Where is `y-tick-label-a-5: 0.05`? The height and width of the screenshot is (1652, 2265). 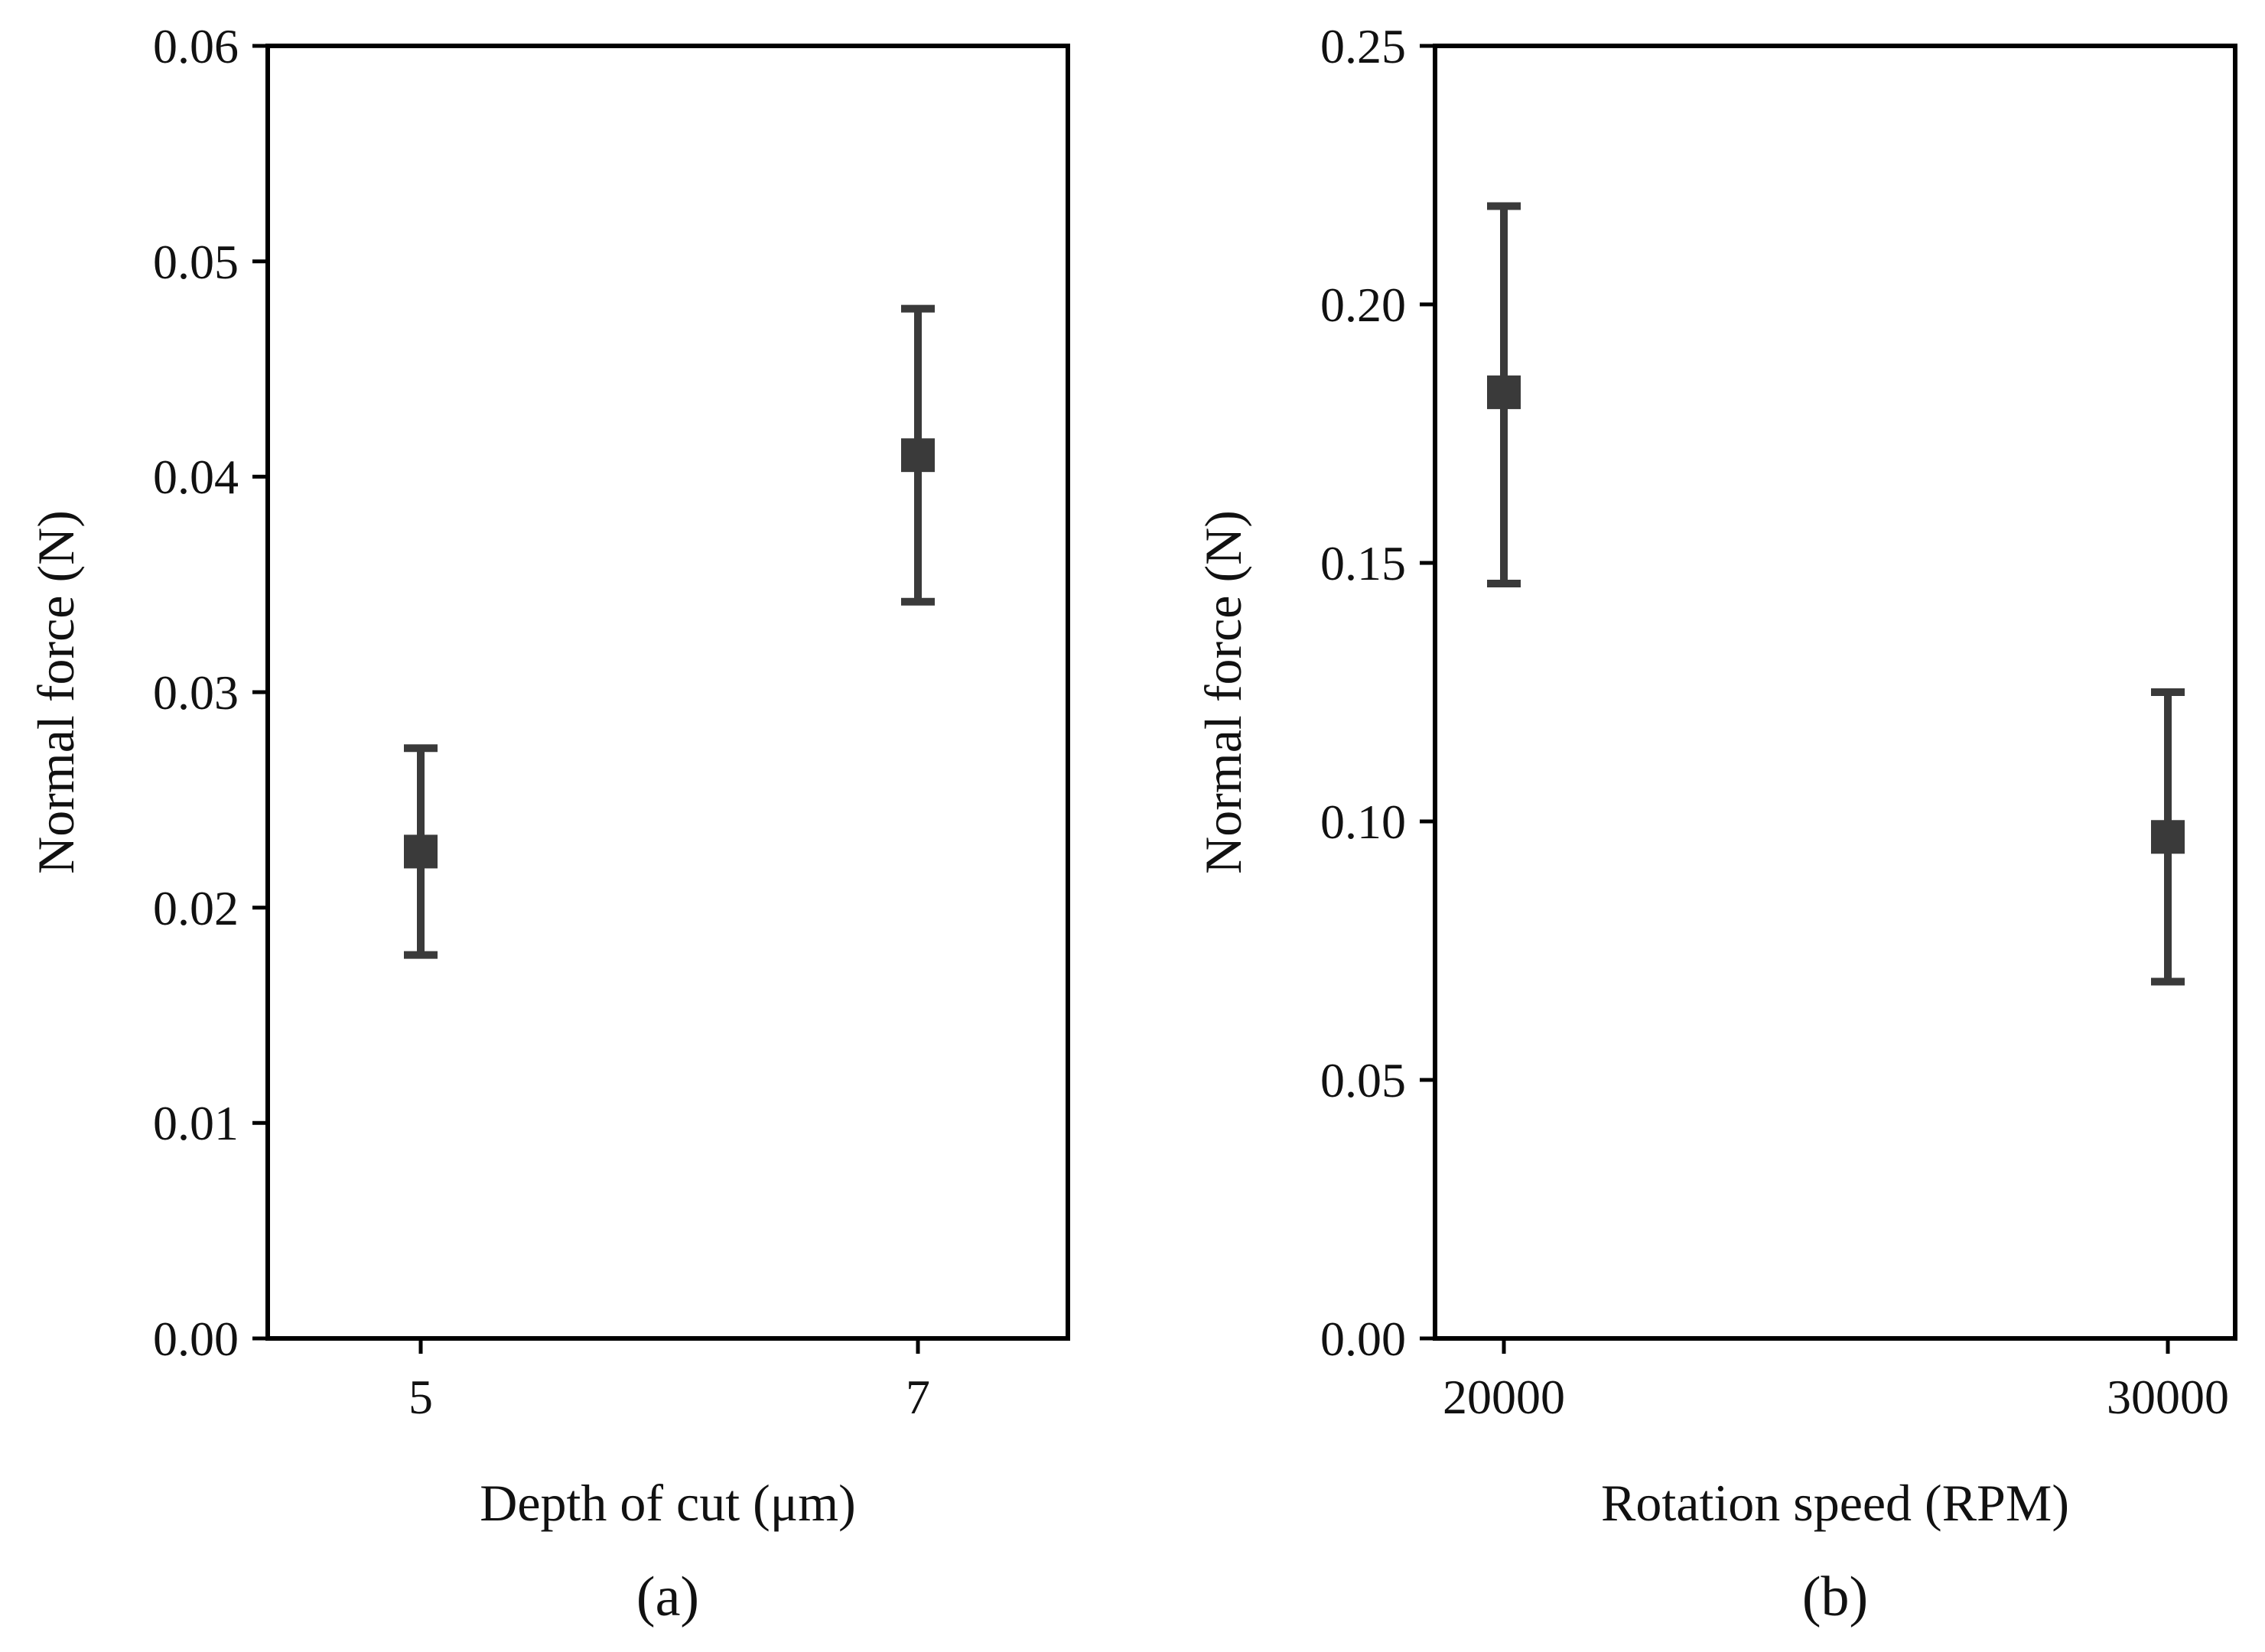 y-tick-label-a-5: 0.05 is located at coordinates (196, 262).